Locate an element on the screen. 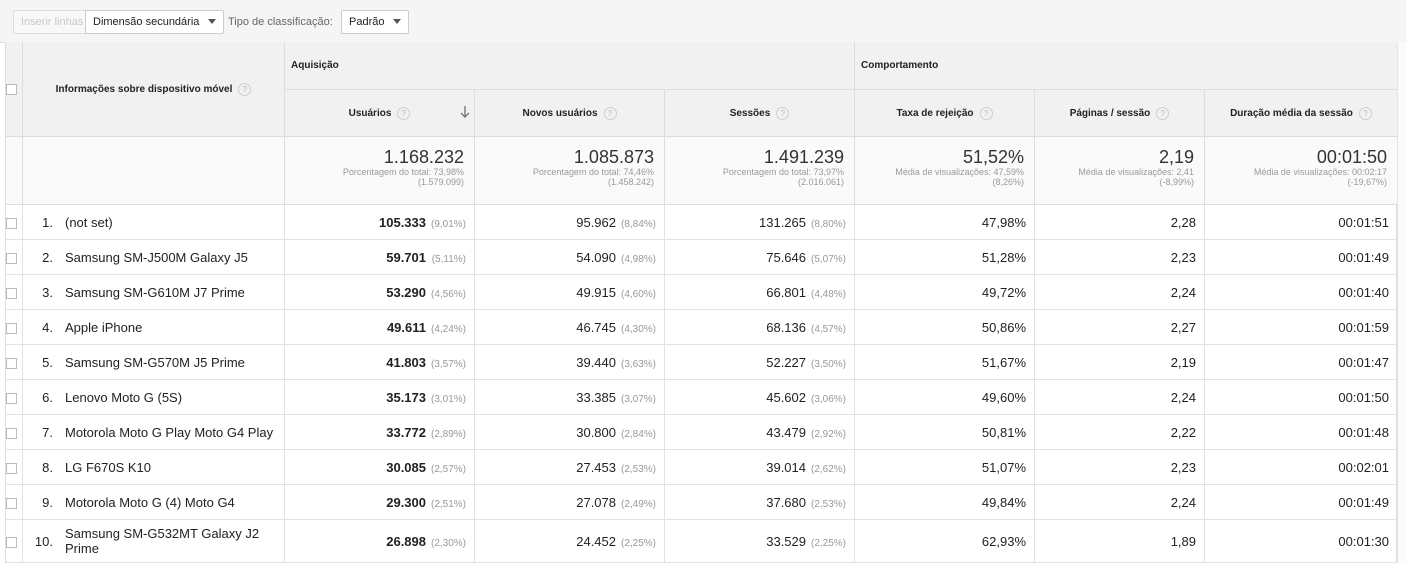  row-new-users-value: 39.440 is located at coordinates (596, 362).